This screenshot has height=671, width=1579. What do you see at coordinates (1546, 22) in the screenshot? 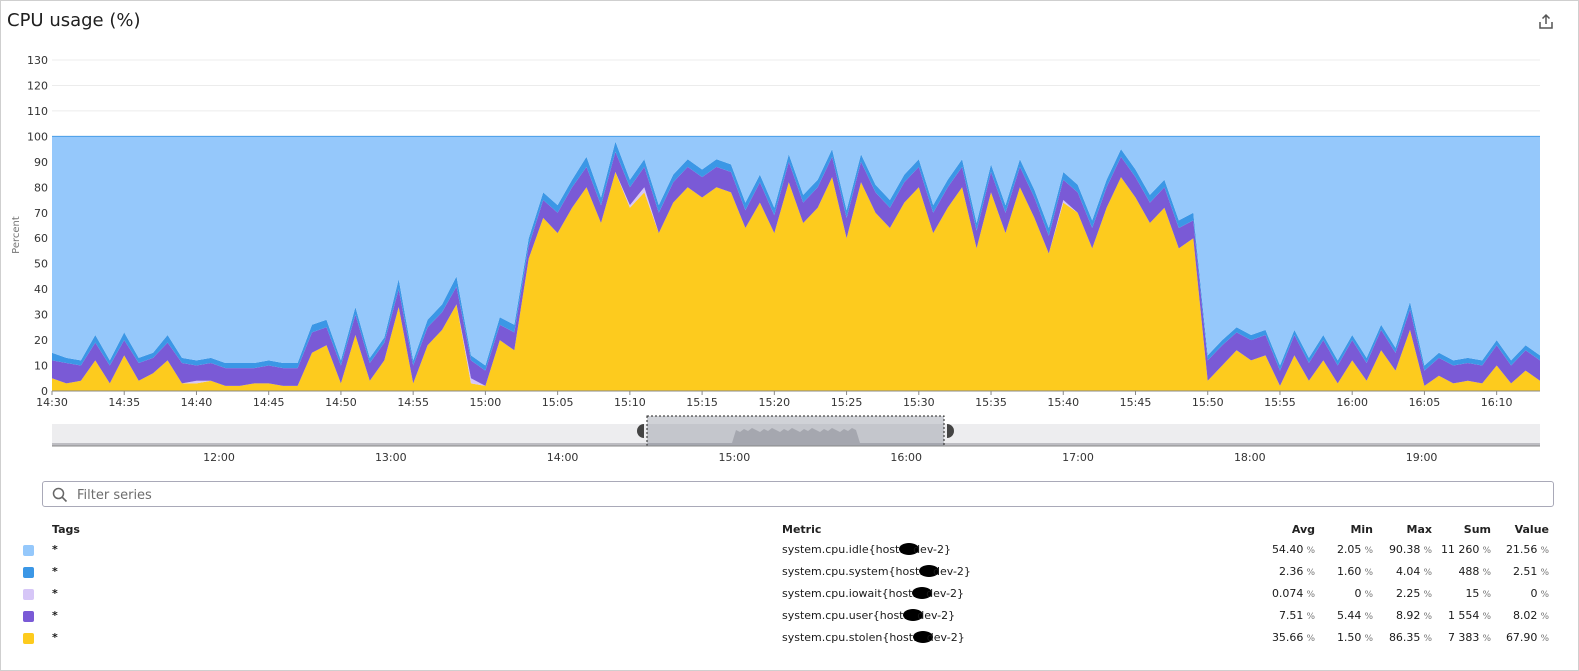
I see `export-button` at bounding box center [1546, 22].